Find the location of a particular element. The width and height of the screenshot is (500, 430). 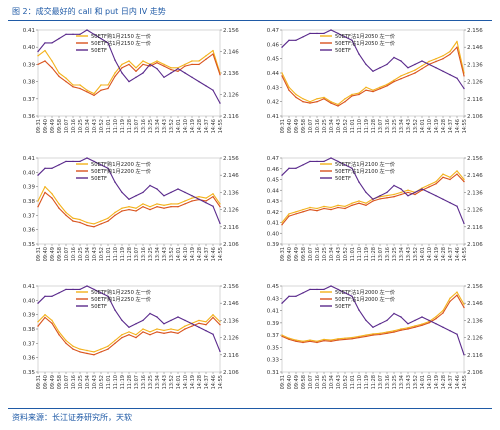

x-tick-label: 13:52 is located at coordinates (416, 382).